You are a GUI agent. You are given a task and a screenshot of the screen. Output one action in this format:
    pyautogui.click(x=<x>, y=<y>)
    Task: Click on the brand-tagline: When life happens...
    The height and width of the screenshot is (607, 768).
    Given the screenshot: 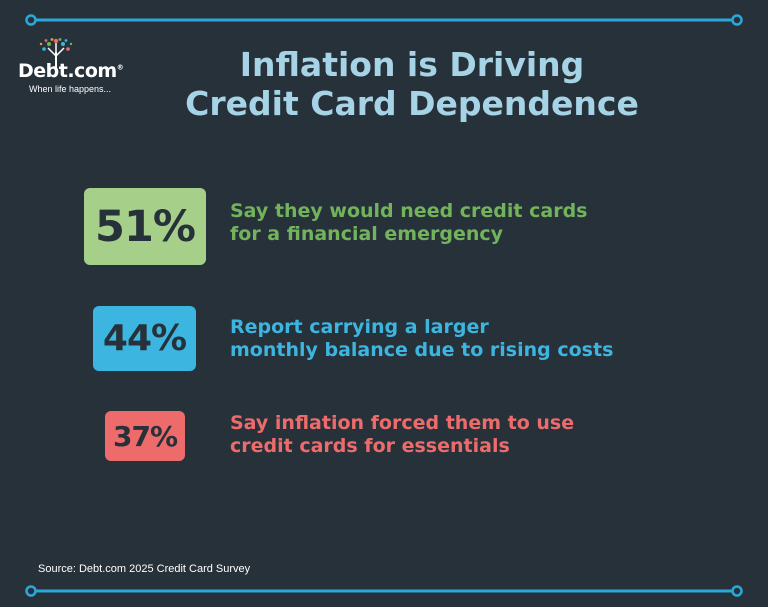 What is the action you would take?
    pyautogui.click(x=70, y=89)
    